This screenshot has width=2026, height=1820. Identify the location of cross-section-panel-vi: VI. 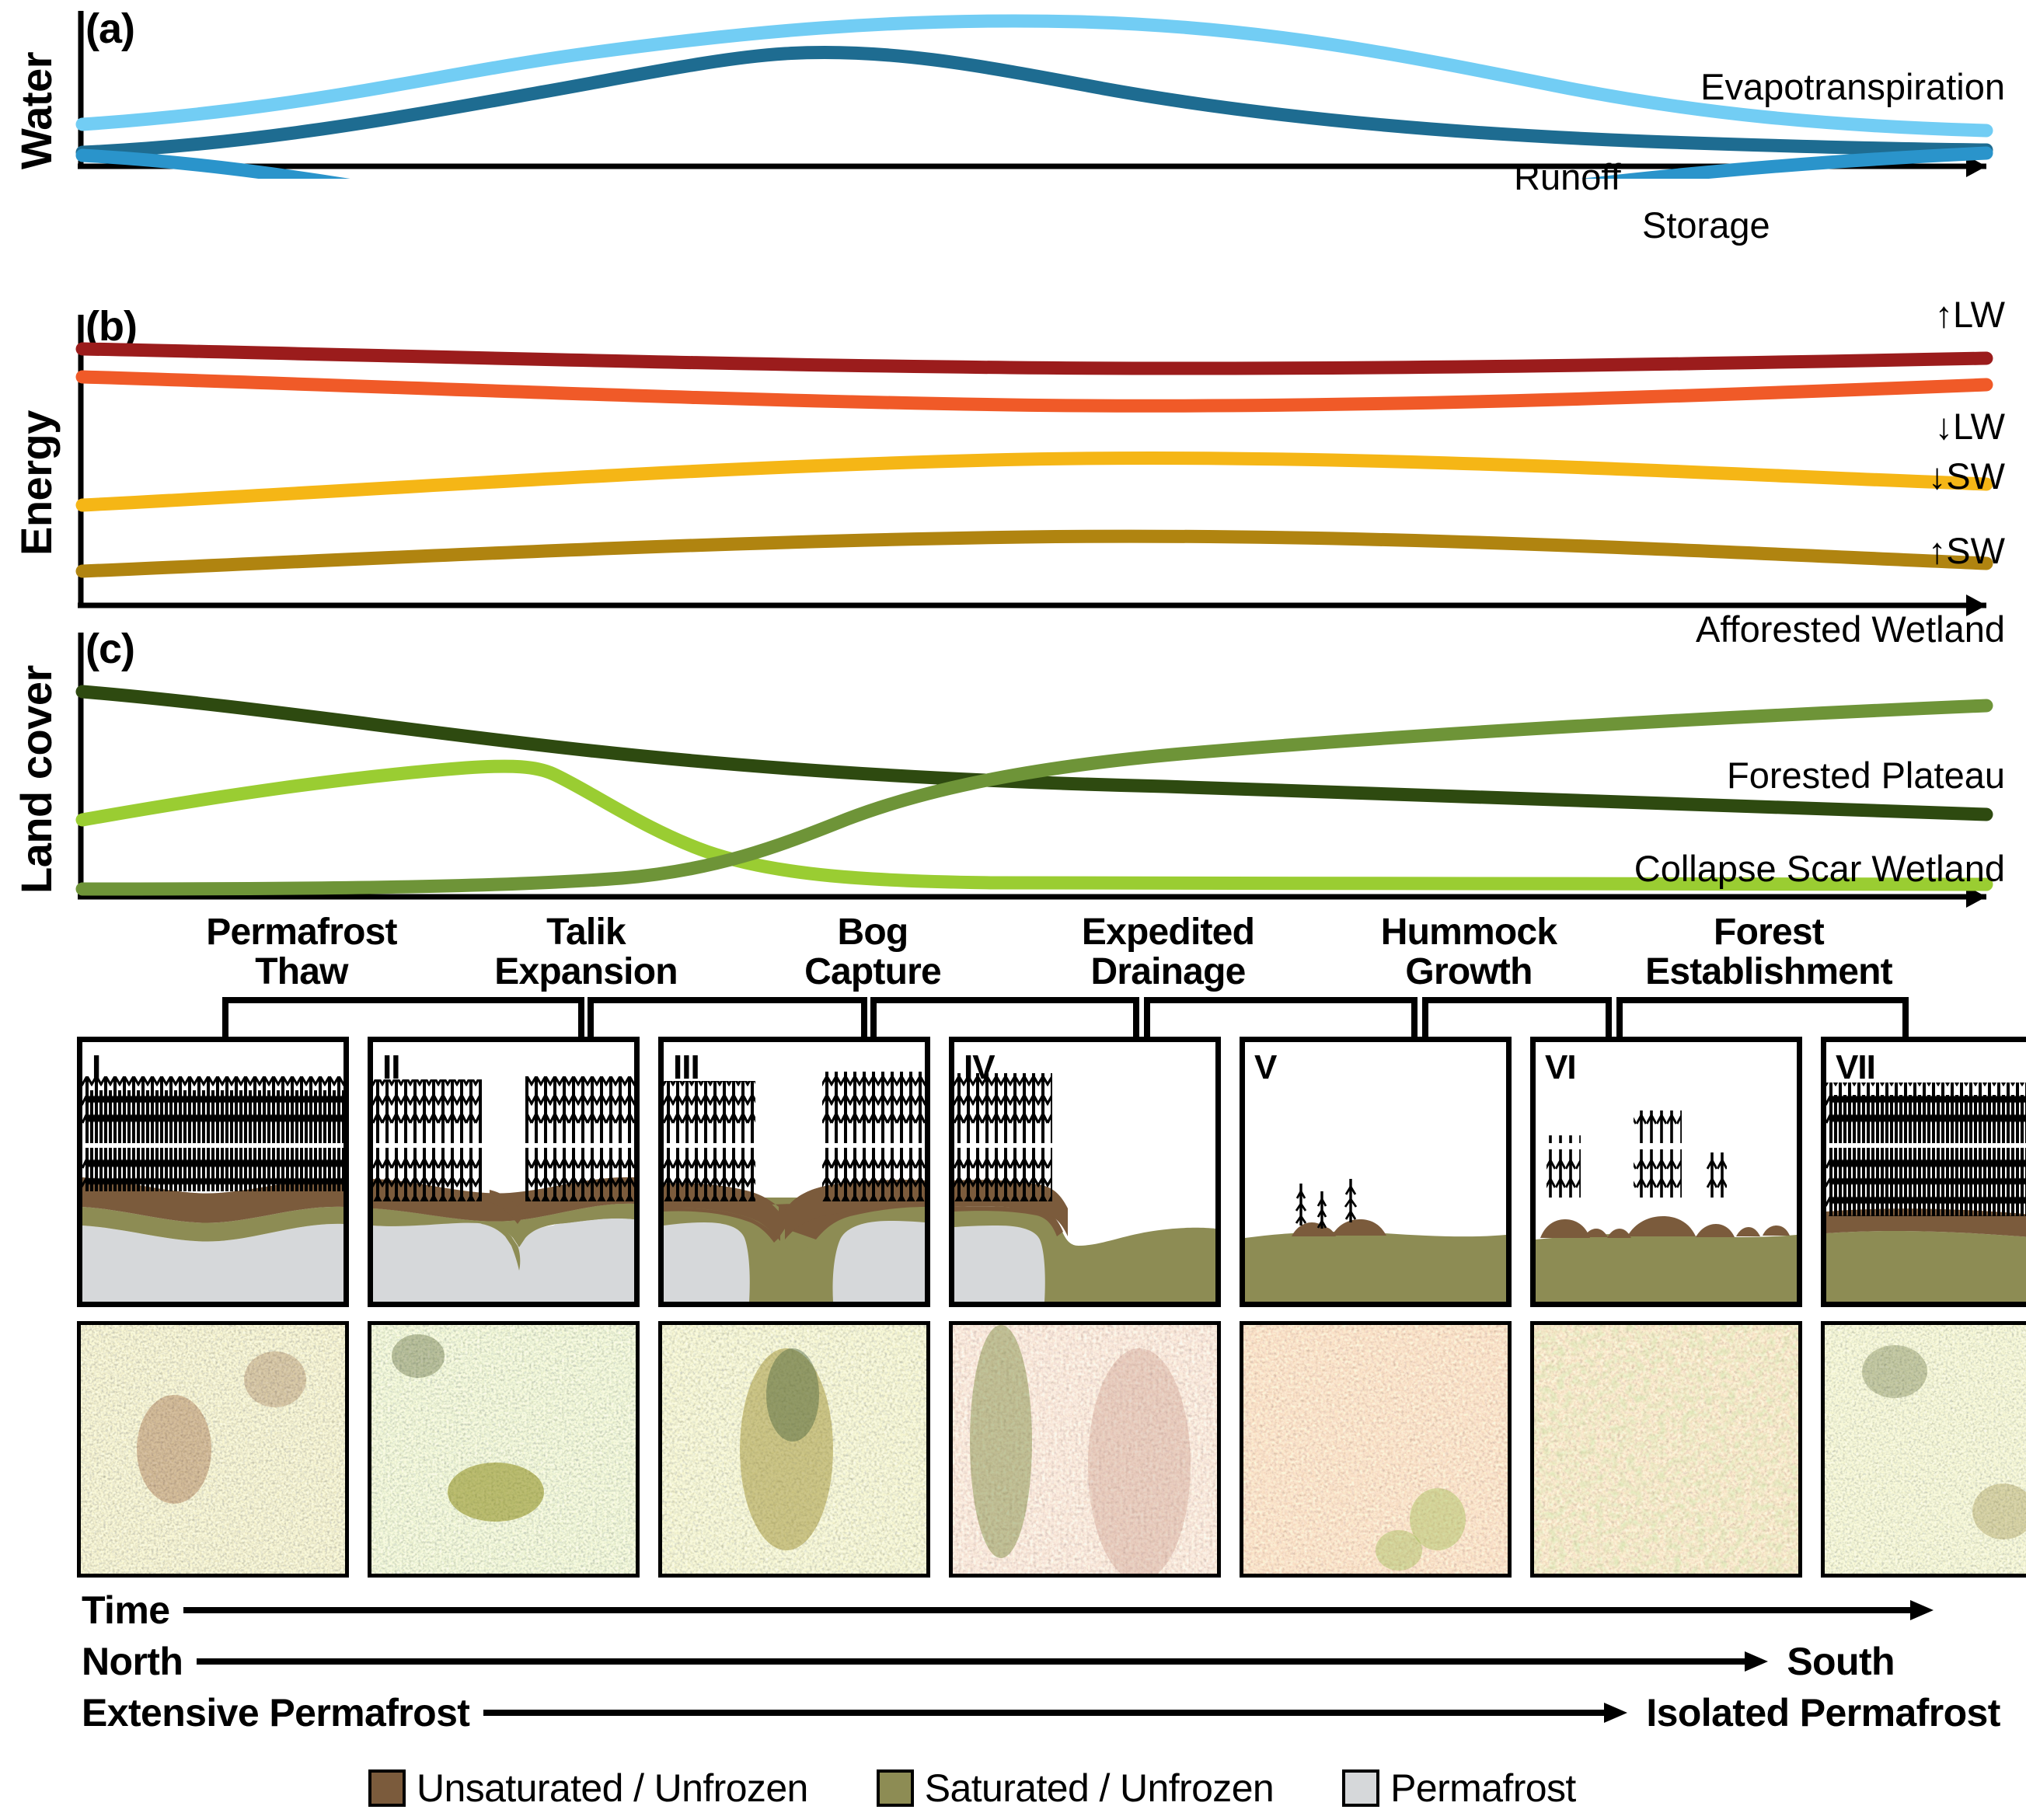
(1666, 1172).